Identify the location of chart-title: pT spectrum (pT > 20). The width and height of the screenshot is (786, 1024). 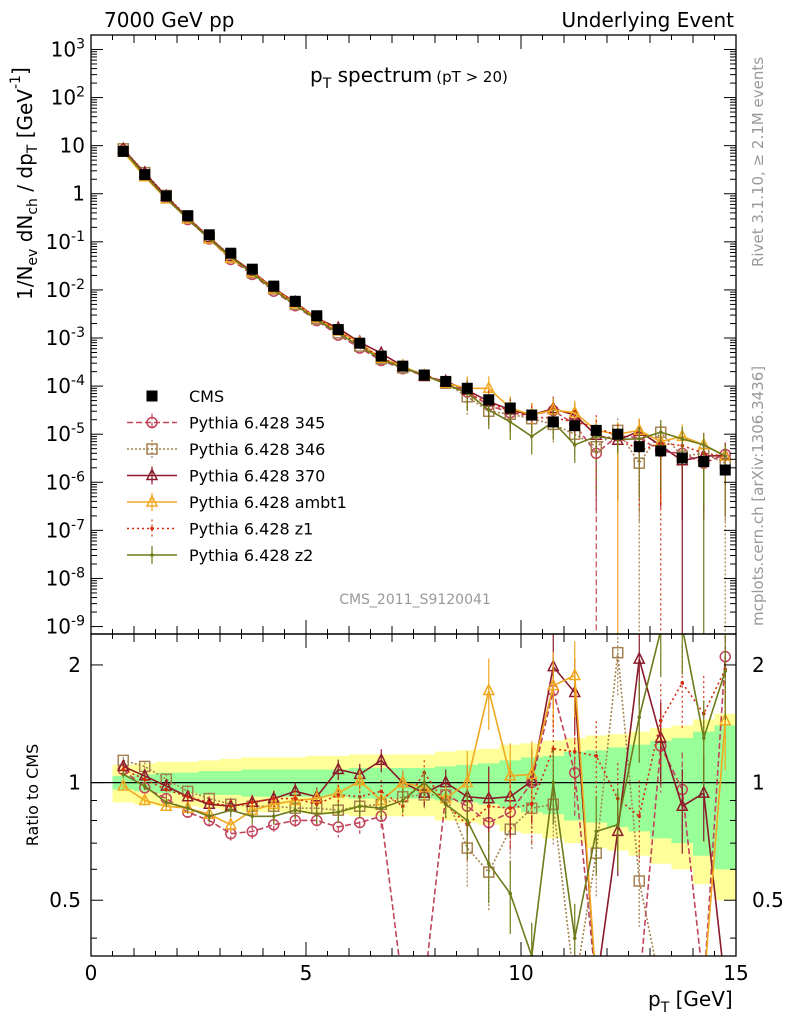
(409, 77).